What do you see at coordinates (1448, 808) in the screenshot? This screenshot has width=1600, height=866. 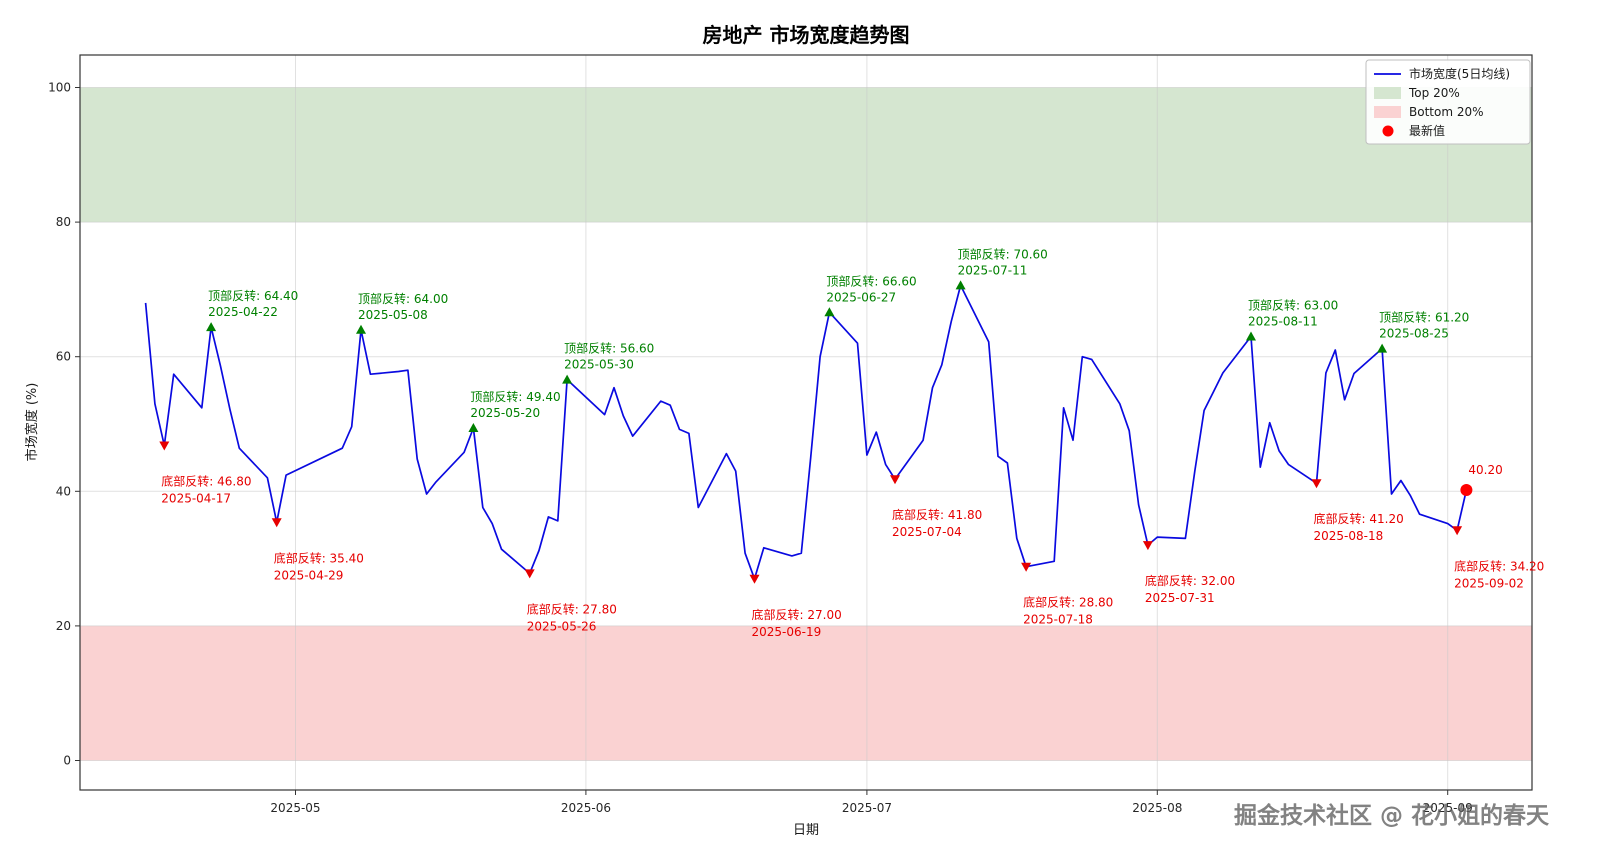 I see `x-tick-label: 2025-09` at bounding box center [1448, 808].